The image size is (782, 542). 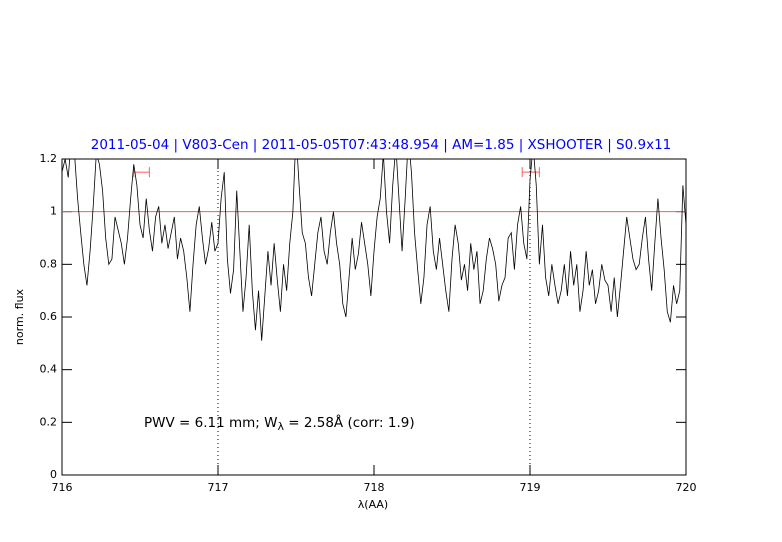 I want to click on y-tick-label: 0, so click(x=53, y=474).